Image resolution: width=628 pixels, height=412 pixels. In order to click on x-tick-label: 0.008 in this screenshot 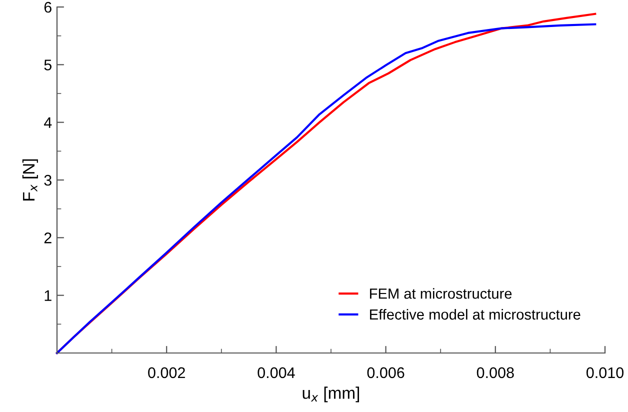, I will do `click(495, 372)`.